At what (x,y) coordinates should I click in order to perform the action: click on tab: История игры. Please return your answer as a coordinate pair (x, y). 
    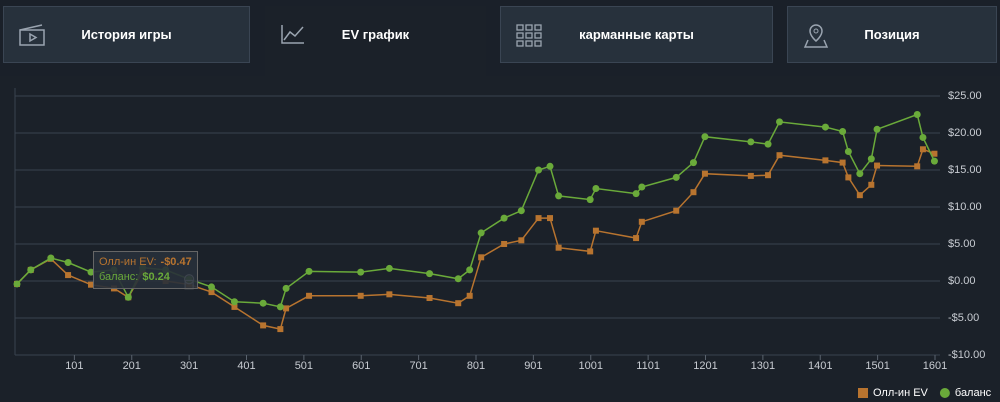
    Looking at the image, I should click on (126, 34).